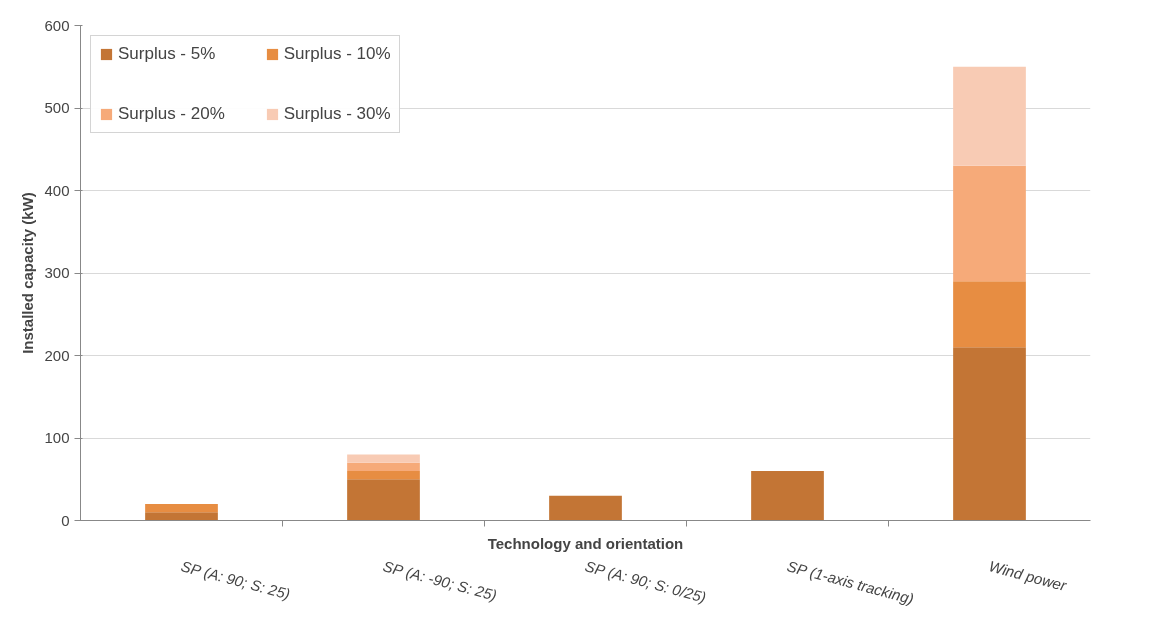  Describe the element at coordinates (57, 437) in the screenshot. I see `y-tick-label: 100` at that location.